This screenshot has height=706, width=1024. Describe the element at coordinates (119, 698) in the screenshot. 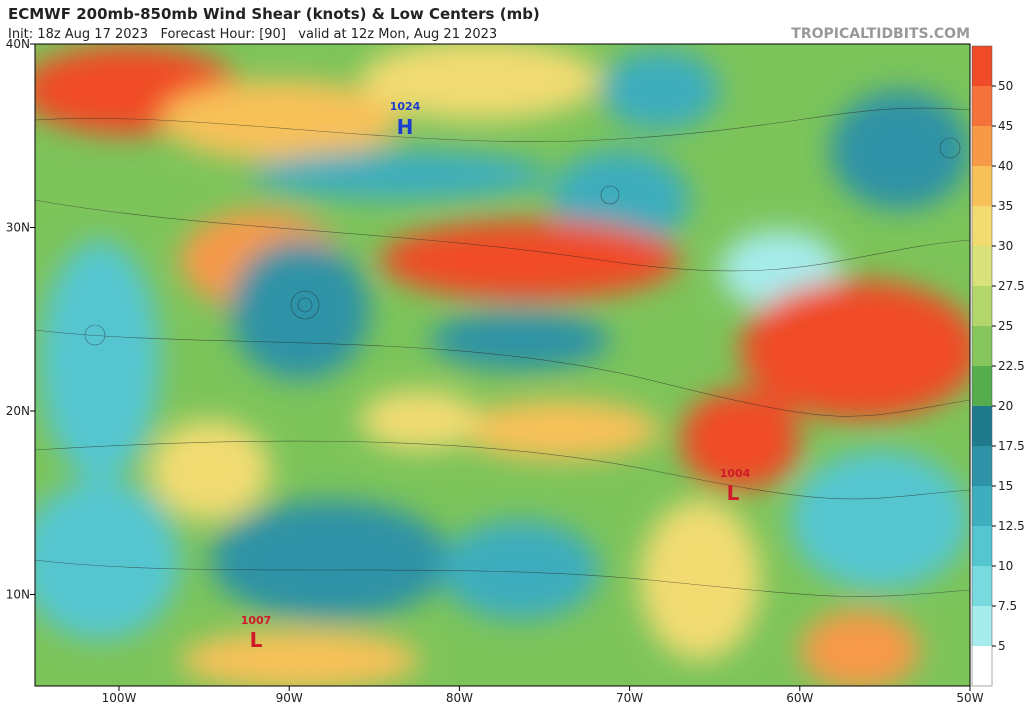

I see `lon-label: 100W` at that location.